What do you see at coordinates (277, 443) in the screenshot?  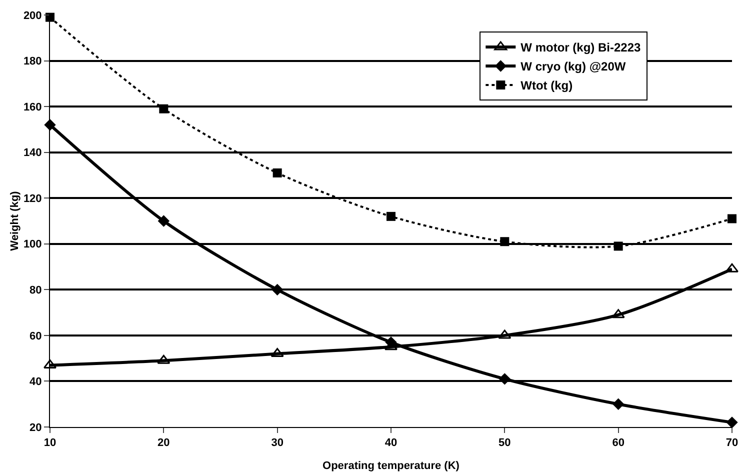 I see `x-tick-label: 30` at bounding box center [277, 443].